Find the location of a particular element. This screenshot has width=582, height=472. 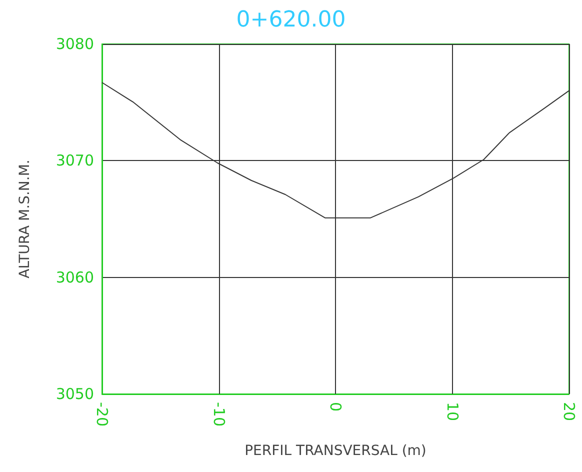

x-axis-title: PERFIL TRANSVERSAL (m) is located at coordinates (335, 451).